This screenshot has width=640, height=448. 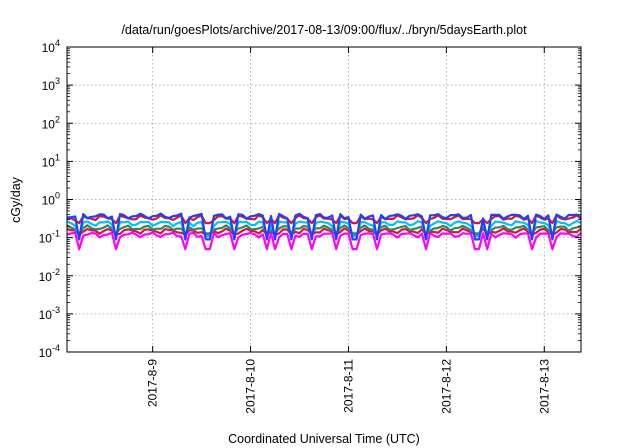 I want to click on y-tick-label: 10³, so click(x=51, y=84).